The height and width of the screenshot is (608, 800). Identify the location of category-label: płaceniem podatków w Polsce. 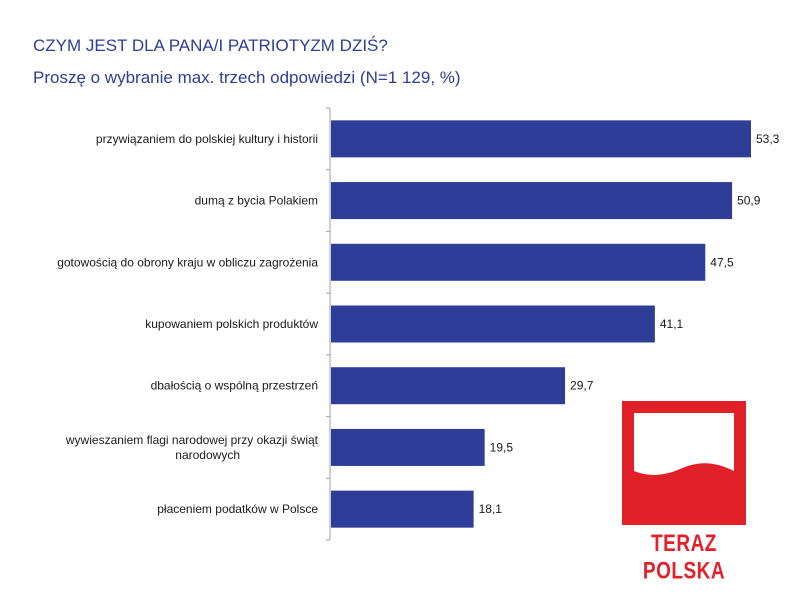
(237, 509).